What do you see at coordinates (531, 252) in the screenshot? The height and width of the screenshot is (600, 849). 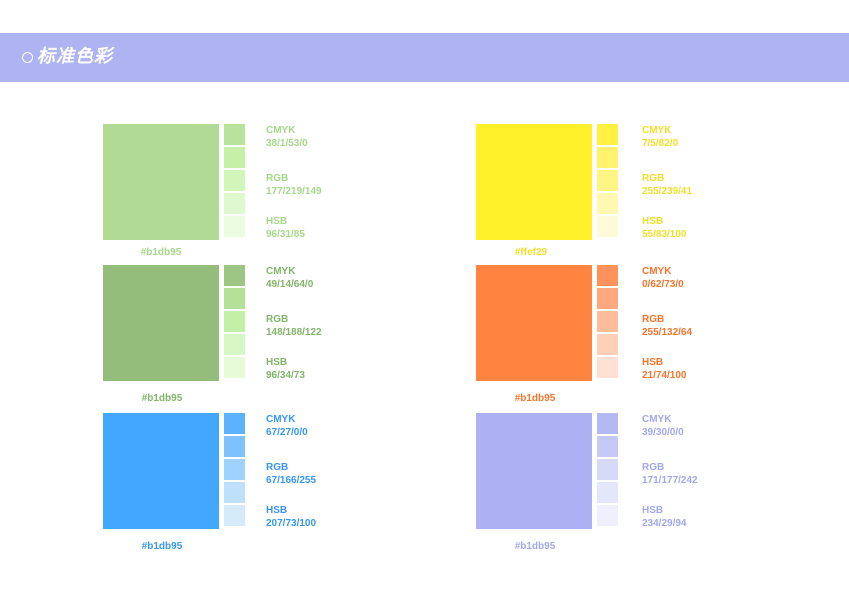 I see `hex-code: #ffef29` at bounding box center [531, 252].